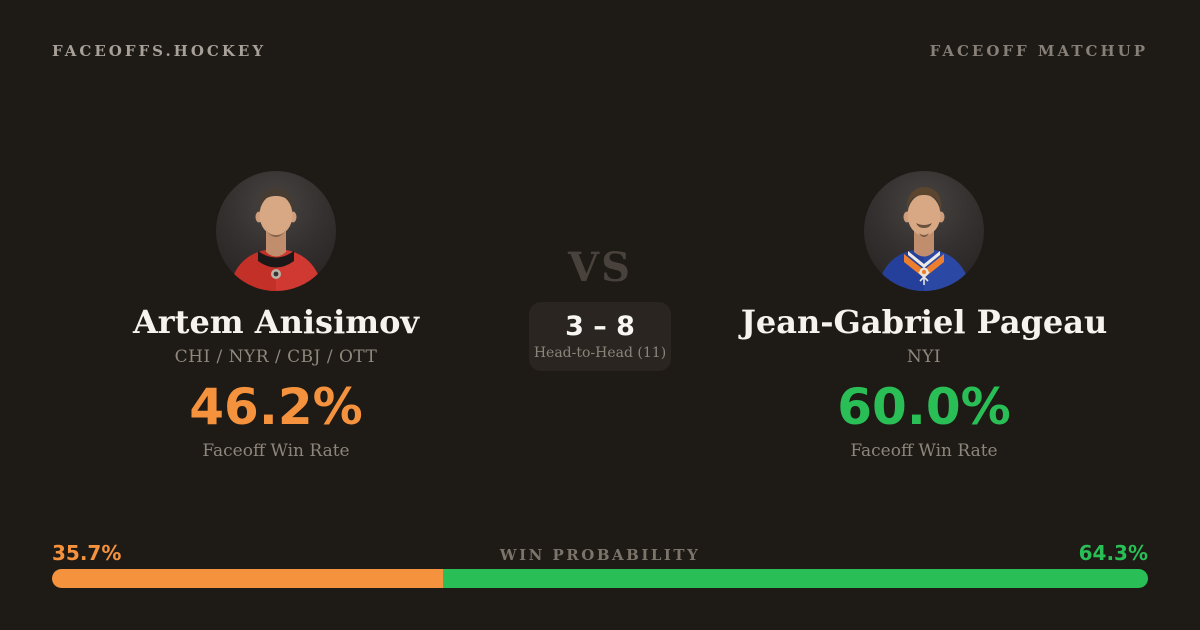 Image resolution: width=1200 pixels, height=630 pixels. I want to click on win-probability-labels: 35.7% WIN PROBABILITY 64.3%, so click(600, 553).